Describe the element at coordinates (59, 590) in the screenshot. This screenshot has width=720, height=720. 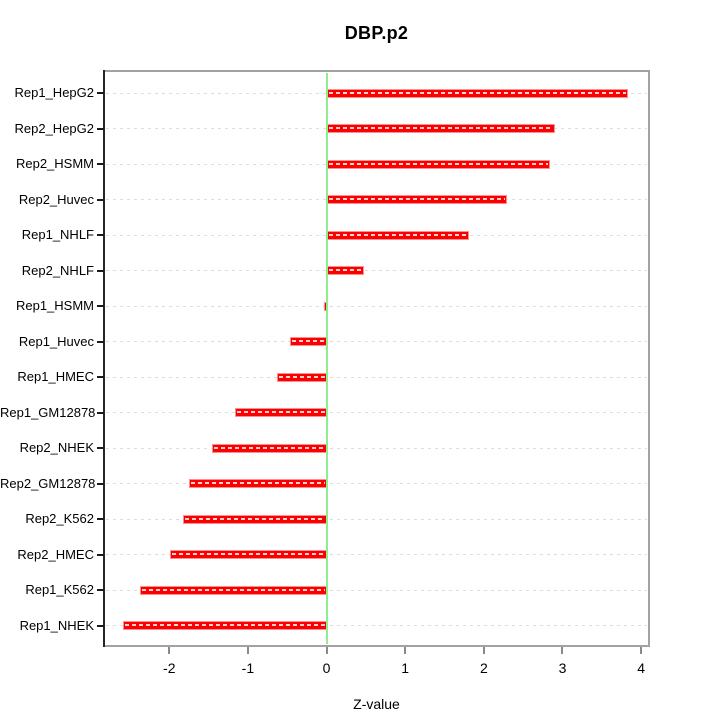
I see `y-axis-label: Rep1_K562` at that location.